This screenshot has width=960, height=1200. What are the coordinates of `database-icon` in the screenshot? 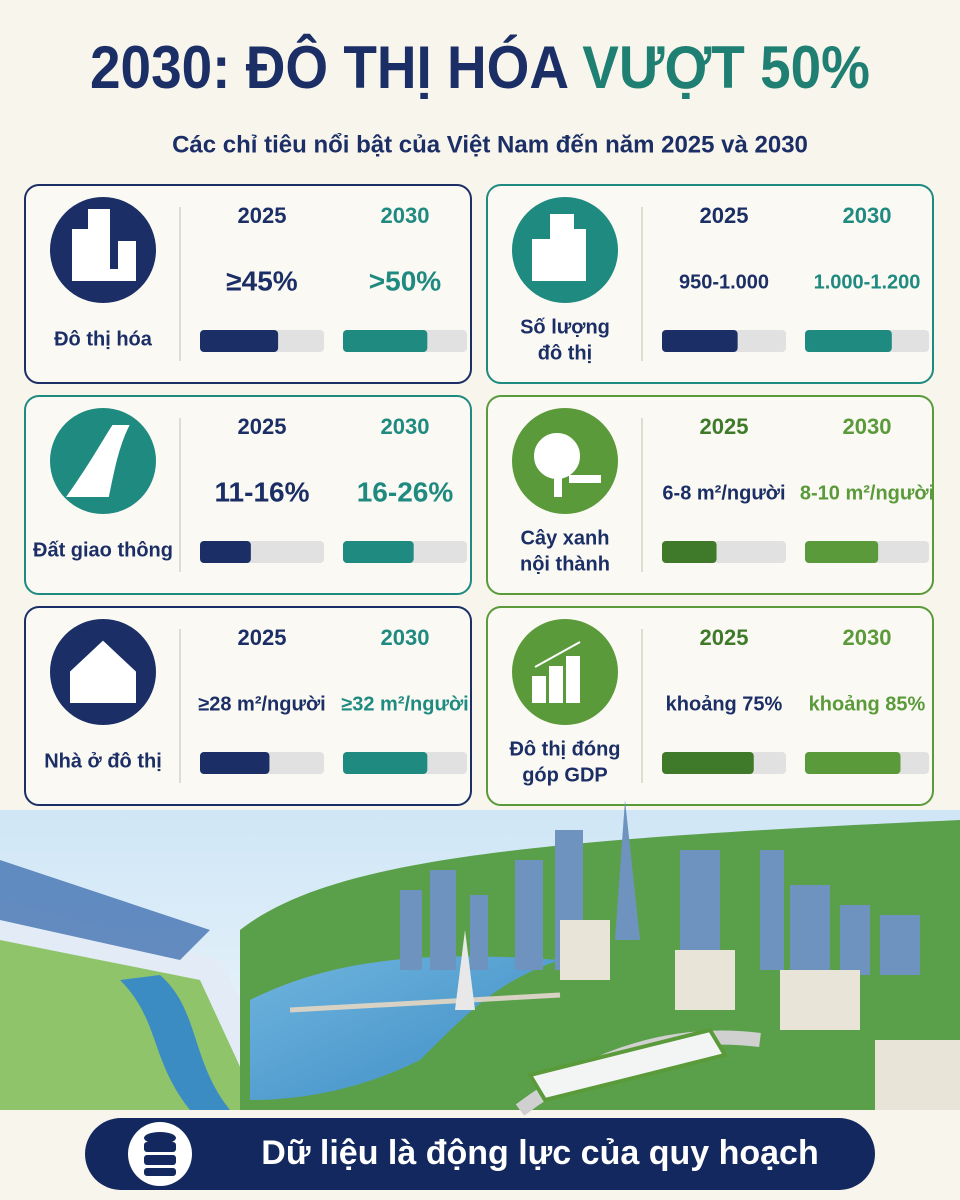 It's located at (160, 1154).